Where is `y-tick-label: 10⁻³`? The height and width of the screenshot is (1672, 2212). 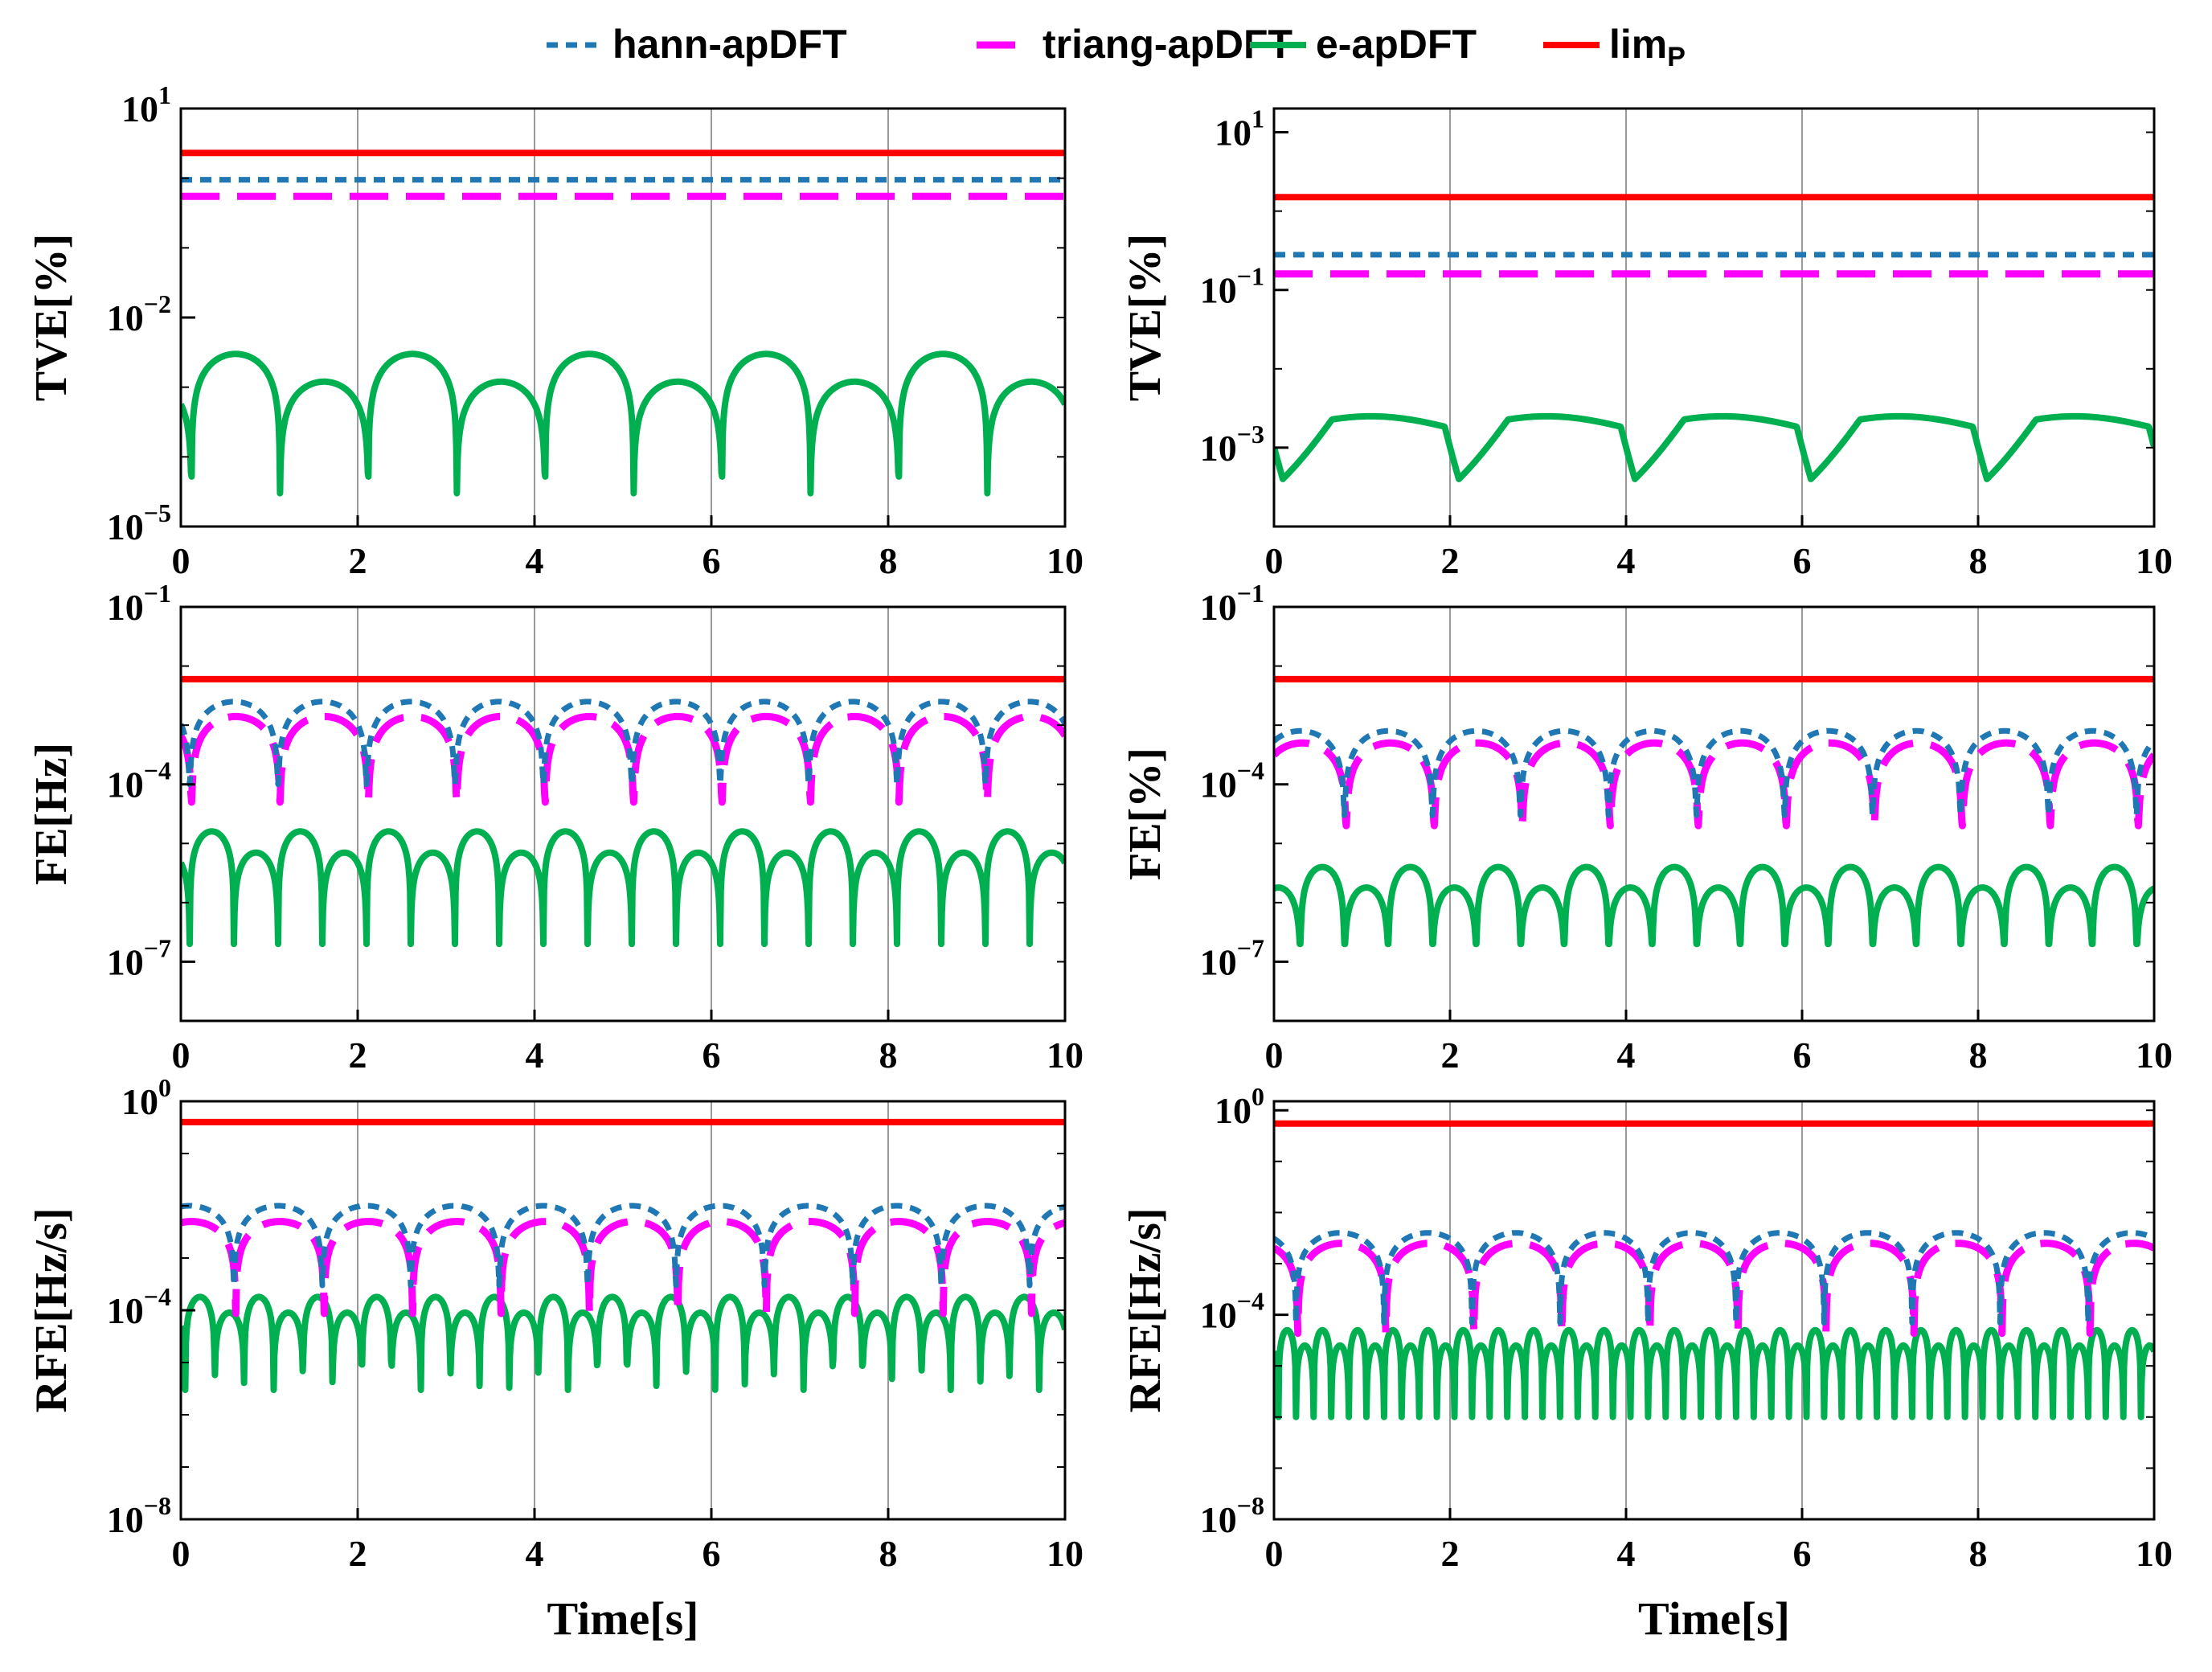
y-tick-label: 10⁻³ is located at coordinates (1232, 444).